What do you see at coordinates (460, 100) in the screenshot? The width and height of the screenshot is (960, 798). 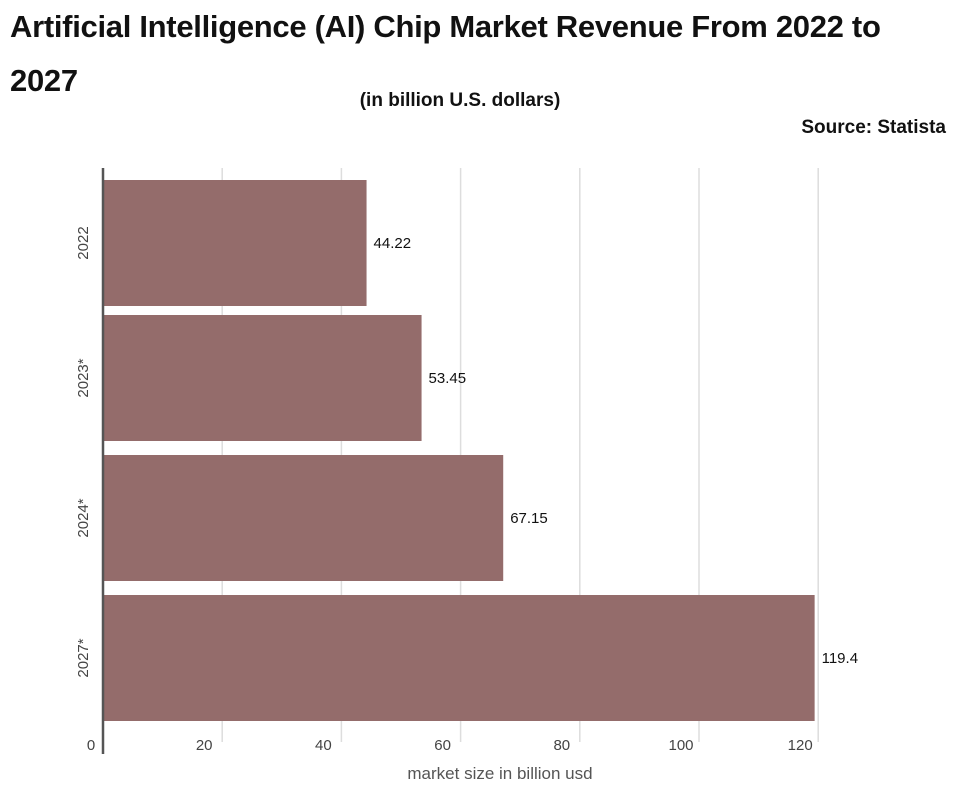 I see `chart-subtitle: (in billion U.S. dollars)` at bounding box center [460, 100].